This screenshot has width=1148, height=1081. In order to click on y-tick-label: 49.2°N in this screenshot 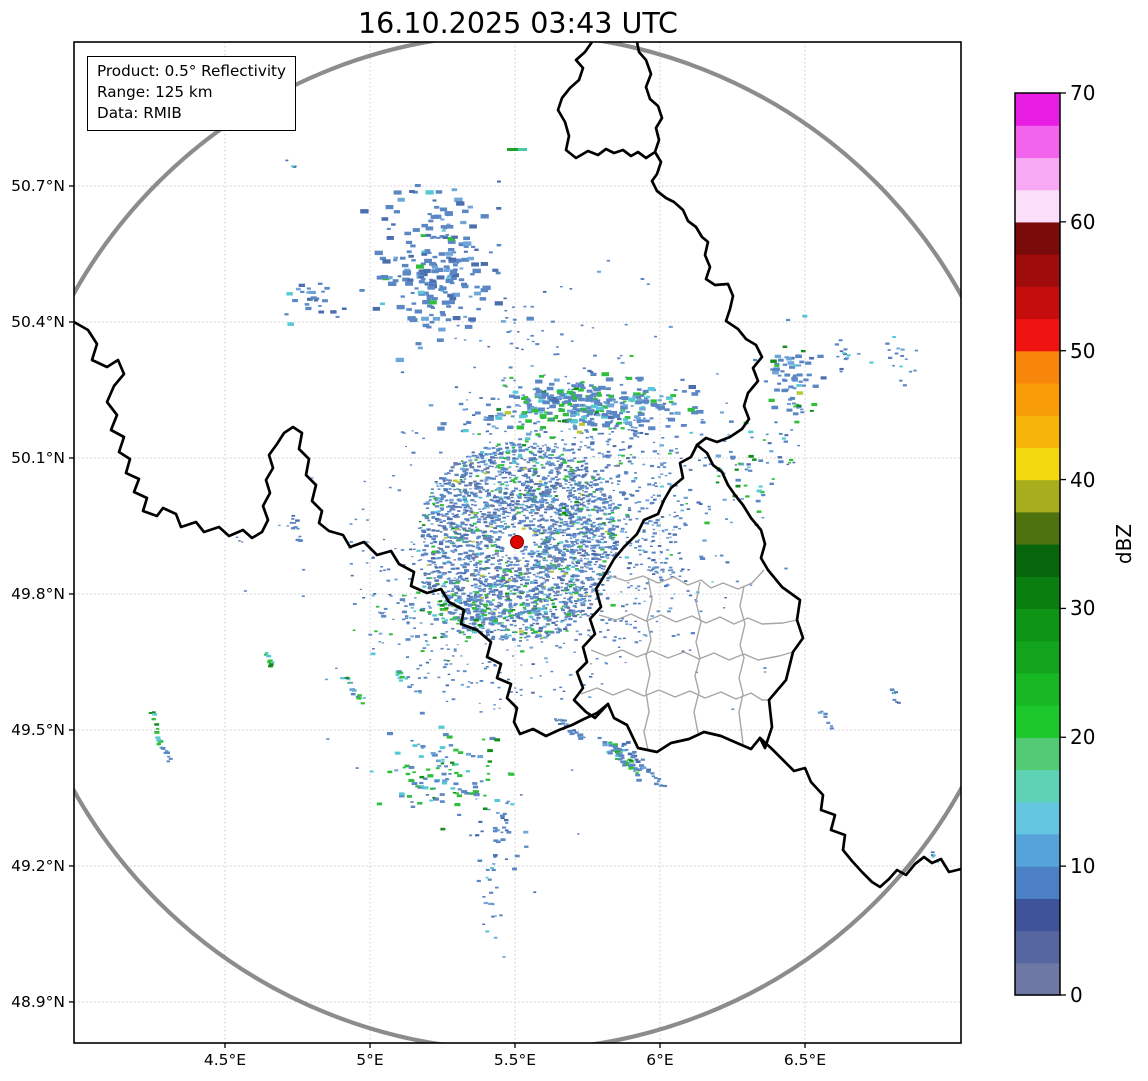, I will do `click(38, 865)`.